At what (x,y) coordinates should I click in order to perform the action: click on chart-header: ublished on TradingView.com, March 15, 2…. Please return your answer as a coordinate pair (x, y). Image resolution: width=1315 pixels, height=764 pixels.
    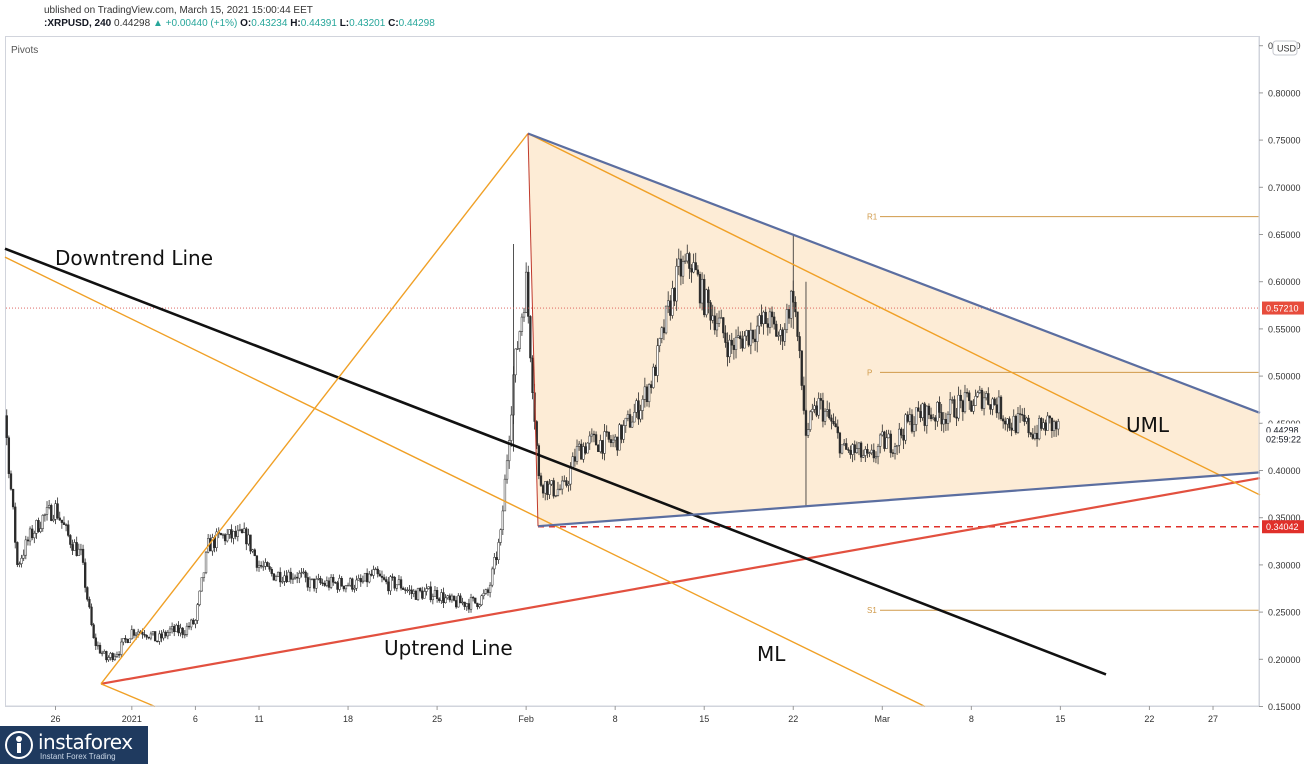
    Looking at the image, I should click on (657, 17).